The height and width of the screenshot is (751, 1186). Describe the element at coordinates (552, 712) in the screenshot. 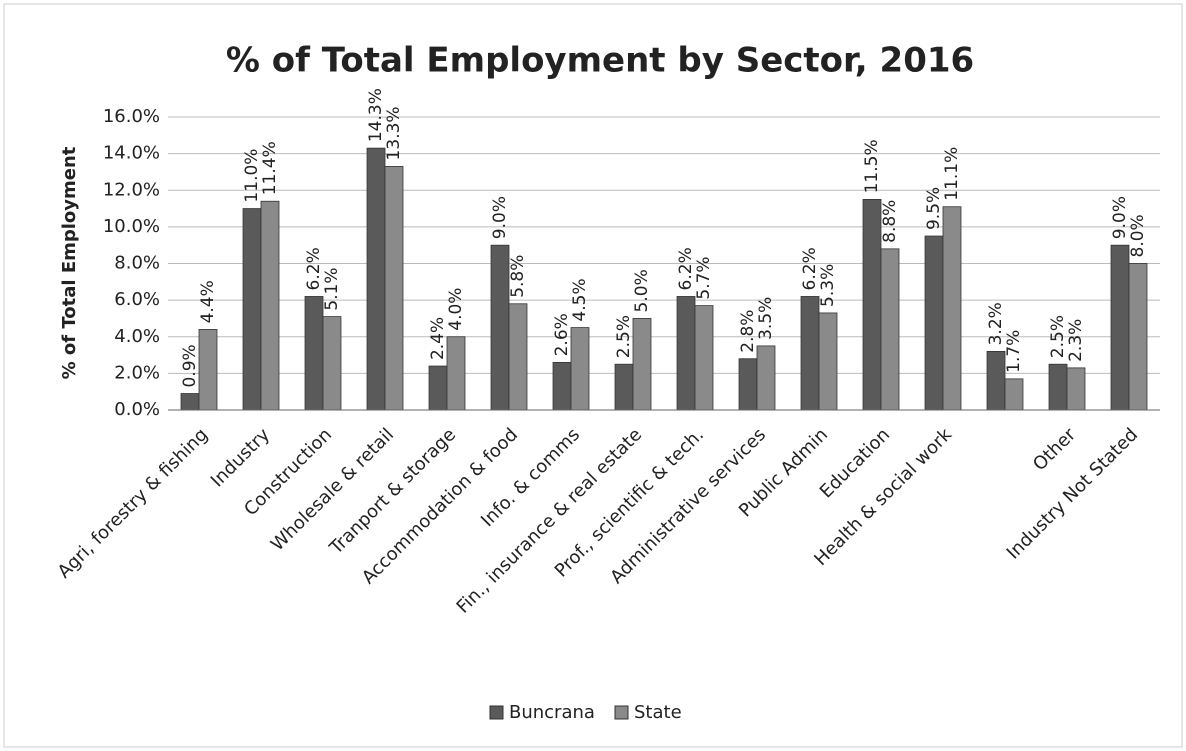

I see `legend-label: Buncrana` at that location.